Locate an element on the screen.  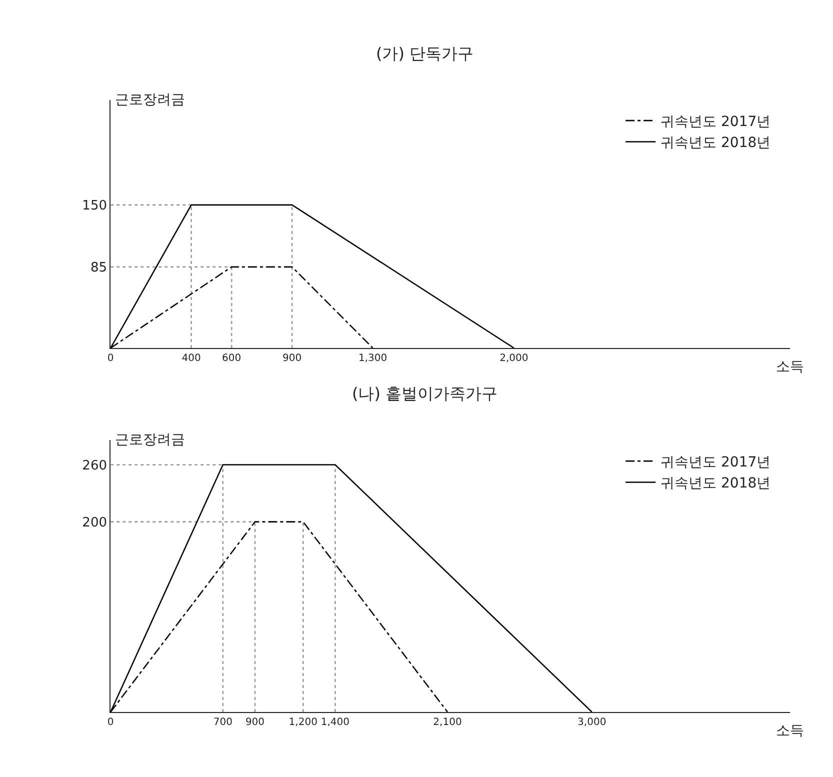
x-tick-label: 600 is located at coordinates (232, 358).